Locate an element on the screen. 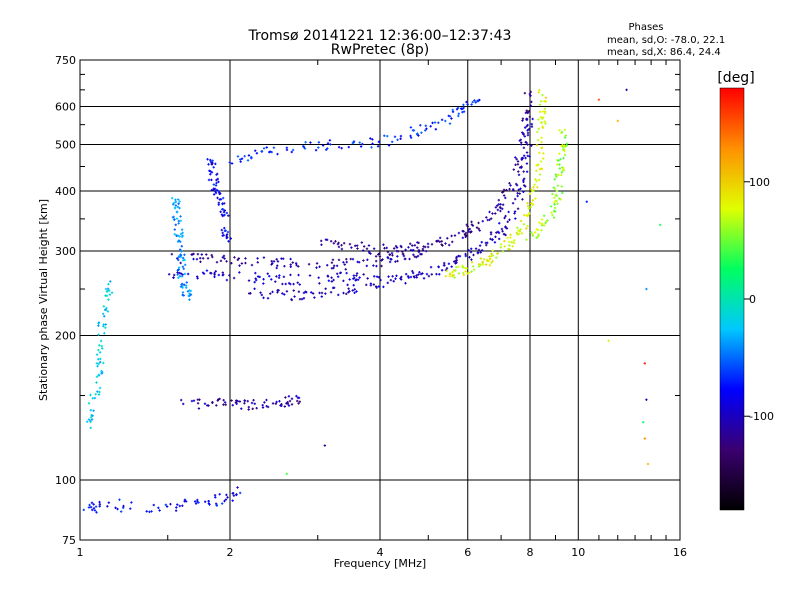  y-tick-label: 100 is located at coordinates (65, 480).